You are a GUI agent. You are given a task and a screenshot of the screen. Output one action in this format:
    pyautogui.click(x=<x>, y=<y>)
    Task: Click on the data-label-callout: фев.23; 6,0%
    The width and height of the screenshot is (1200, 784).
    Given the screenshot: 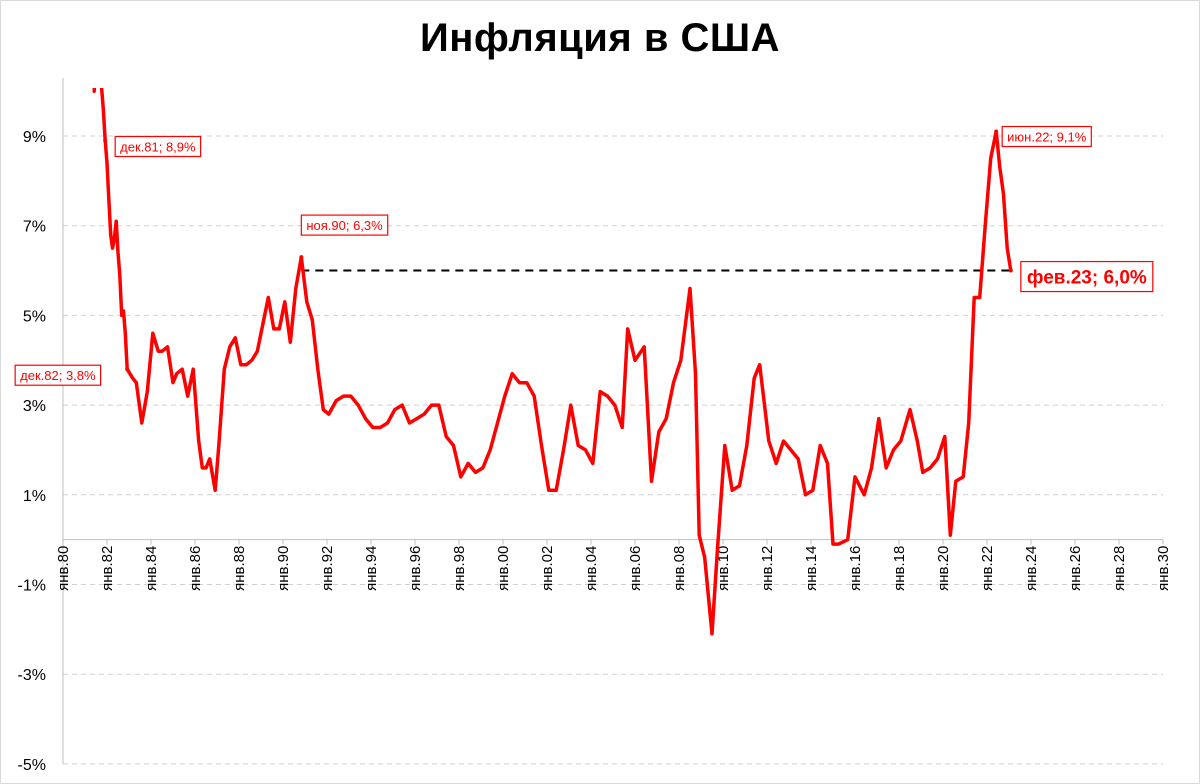 What is the action you would take?
    pyautogui.click(x=1081, y=276)
    